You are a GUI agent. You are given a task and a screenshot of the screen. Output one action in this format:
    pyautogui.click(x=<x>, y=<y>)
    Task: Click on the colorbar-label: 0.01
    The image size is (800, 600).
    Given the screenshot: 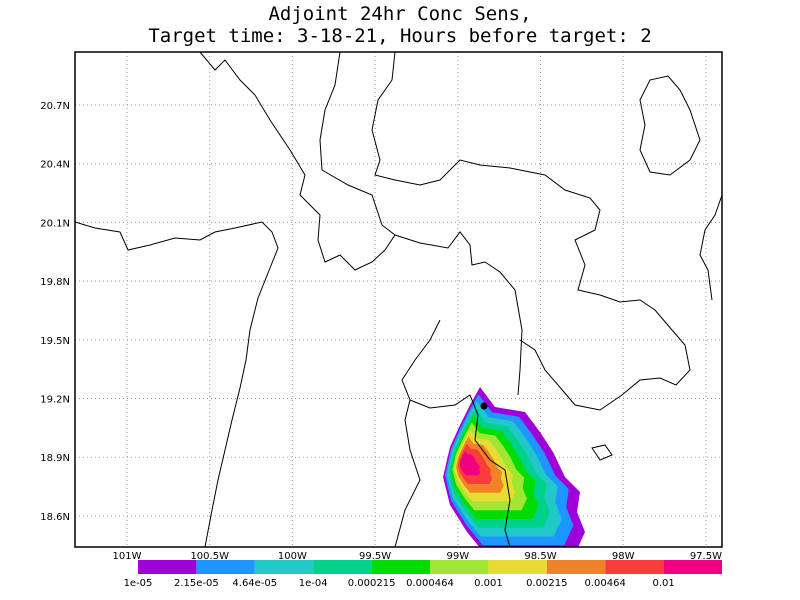 What is the action you would take?
    pyautogui.click(x=663, y=583)
    